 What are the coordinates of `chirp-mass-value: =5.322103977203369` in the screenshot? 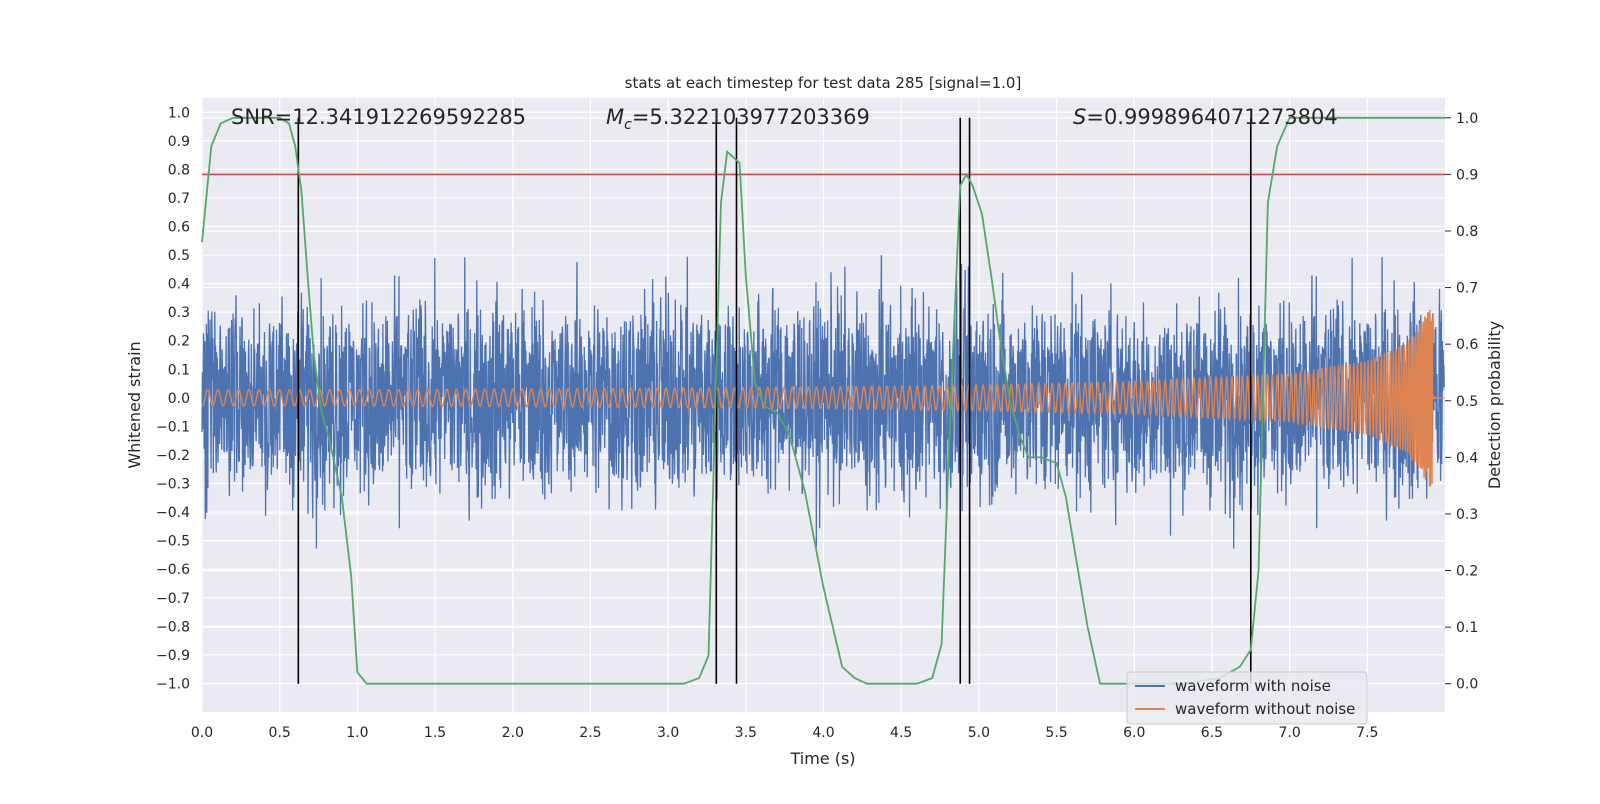 It's located at (751, 117).